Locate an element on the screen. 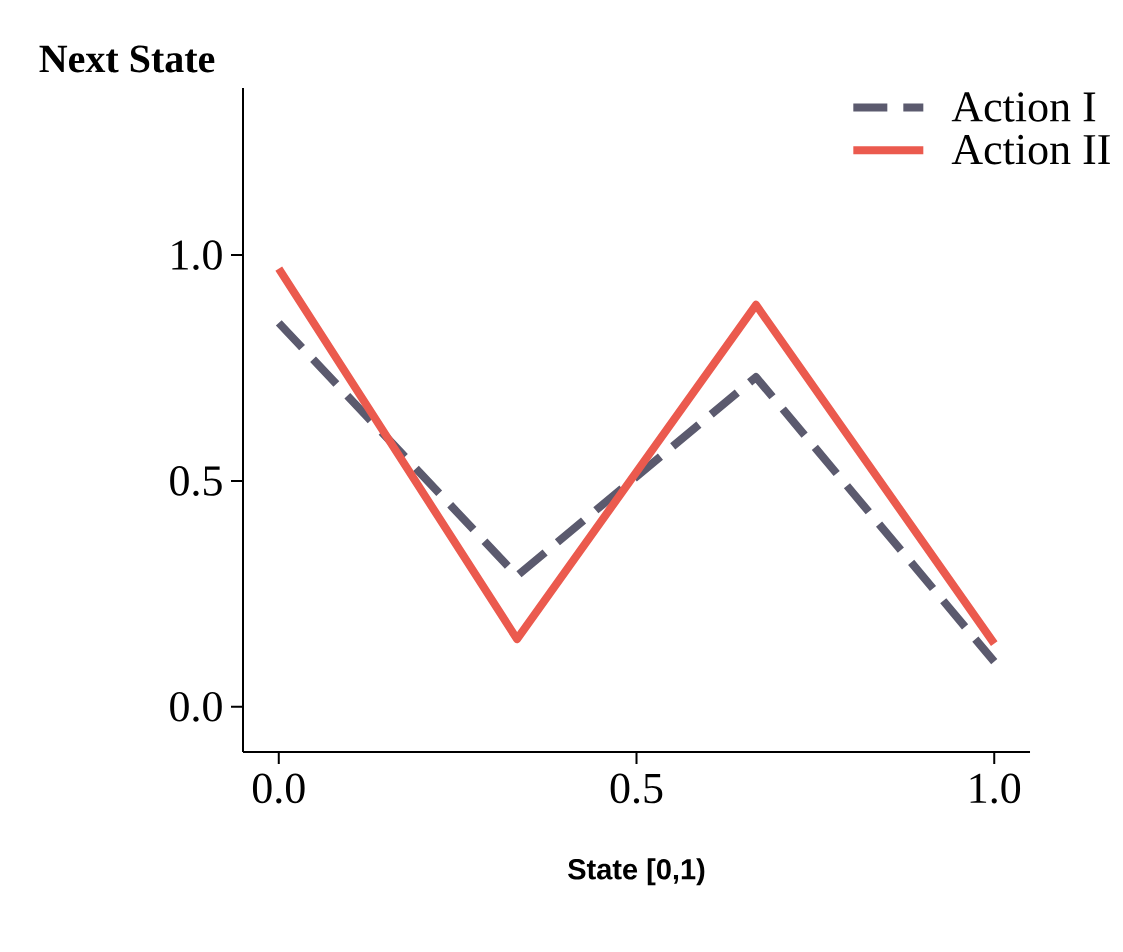  y-tick-label: 1.0 is located at coordinates (197, 255).